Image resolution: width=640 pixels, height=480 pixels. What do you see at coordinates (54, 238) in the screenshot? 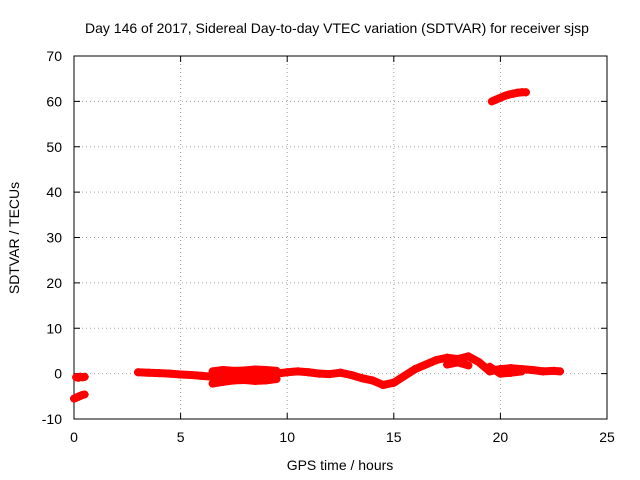
I see `y-tick-label: 30` at bounding box center [54, 238].